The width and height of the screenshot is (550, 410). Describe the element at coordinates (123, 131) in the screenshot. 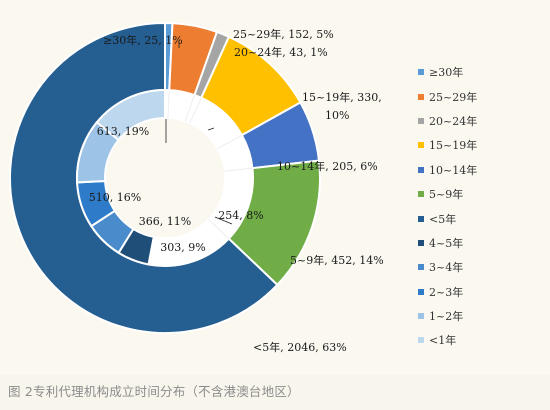

I see `inner-data-label: 613, 19%` at that location.